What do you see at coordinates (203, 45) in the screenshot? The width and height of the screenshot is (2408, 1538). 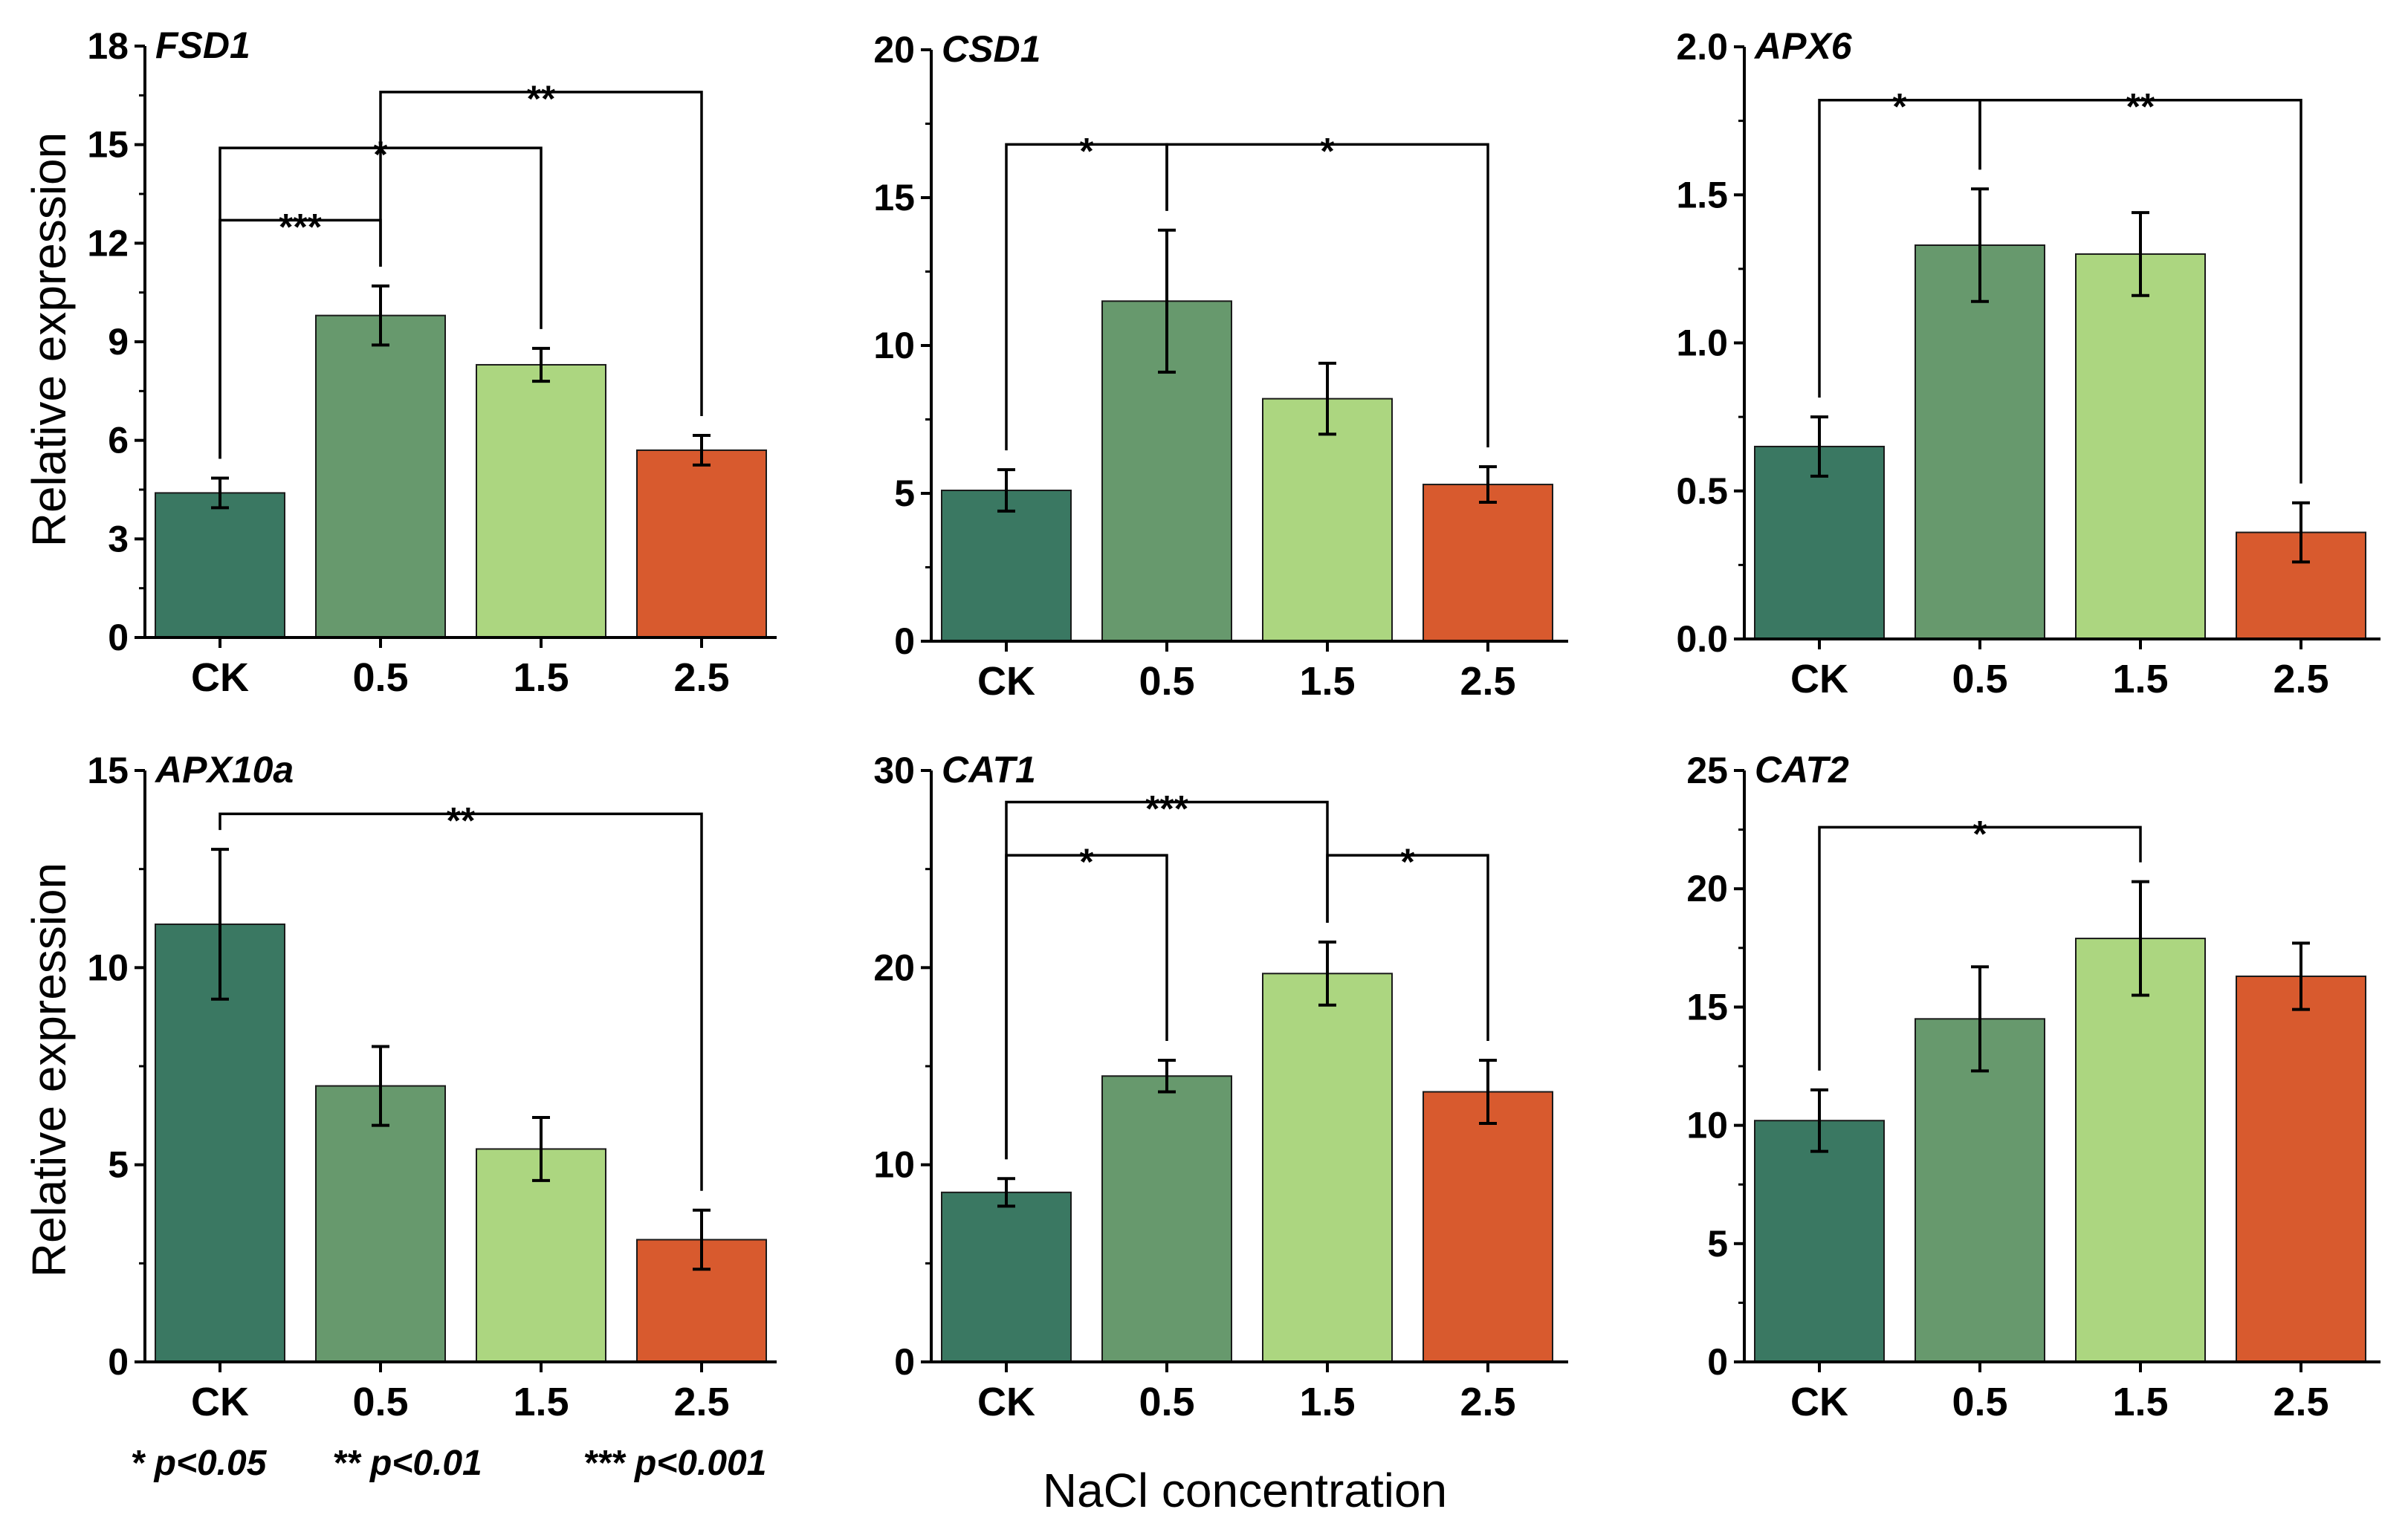 I see `chart-title: FSD1` at bounding box center [203, 45].